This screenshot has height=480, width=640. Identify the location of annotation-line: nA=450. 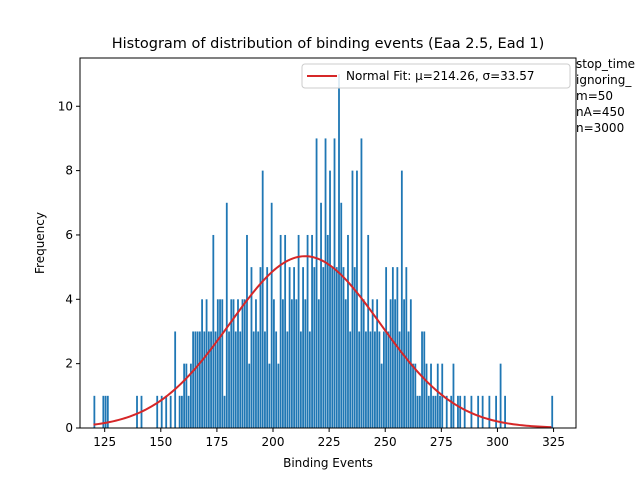
(600, 112).